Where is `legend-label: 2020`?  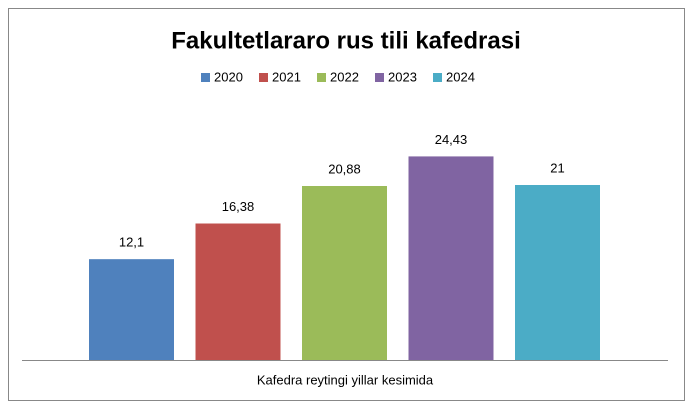 legend-label: 2020 is located at coordinates (228, 76).